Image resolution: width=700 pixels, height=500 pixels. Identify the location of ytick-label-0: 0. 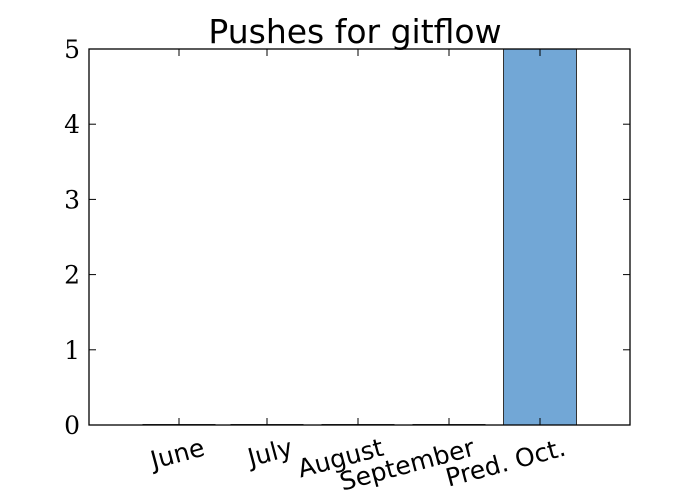
(72, 425).